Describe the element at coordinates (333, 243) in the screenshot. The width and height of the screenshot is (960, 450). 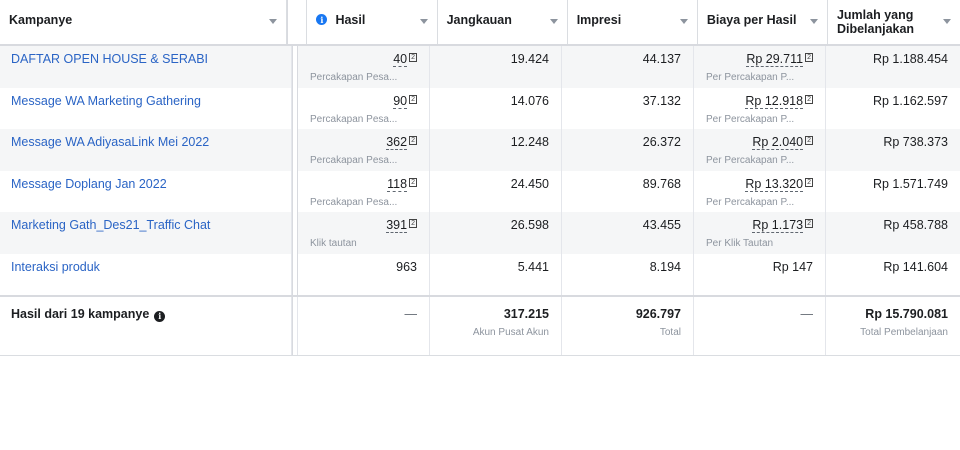
I see `hasil-subtext: Klik tautan` at that location.